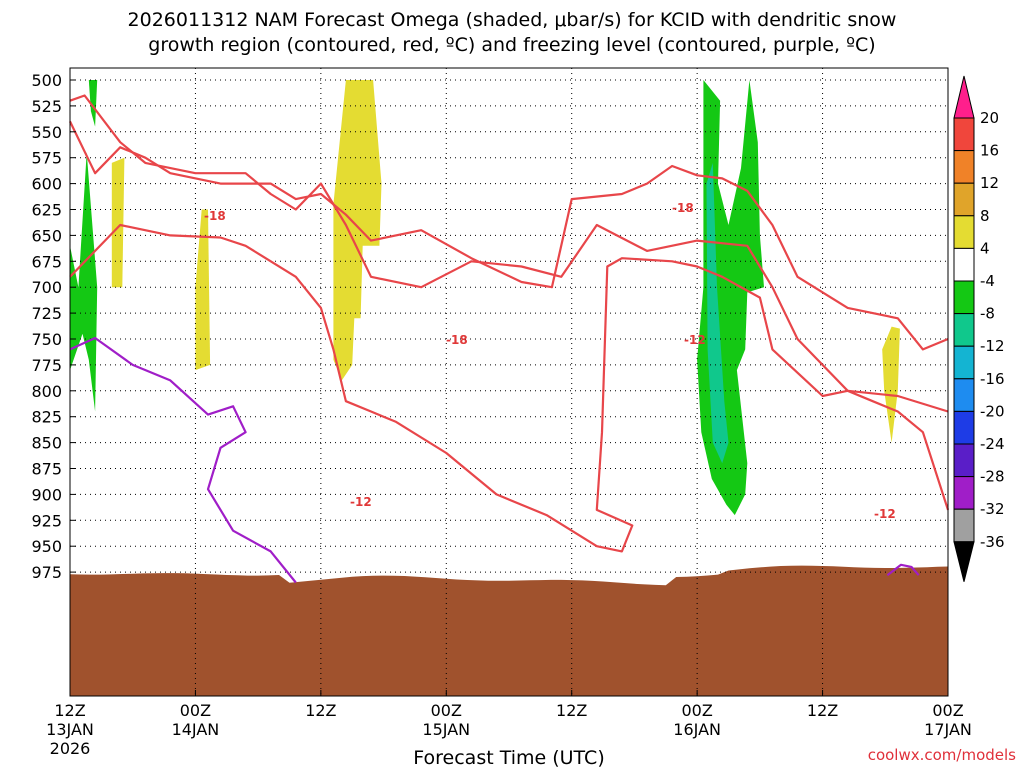  What do you see at coordinates (992, 542) in the screenshot?
I see `colorbar-label-13: -36` at bounding box center [992, 542].